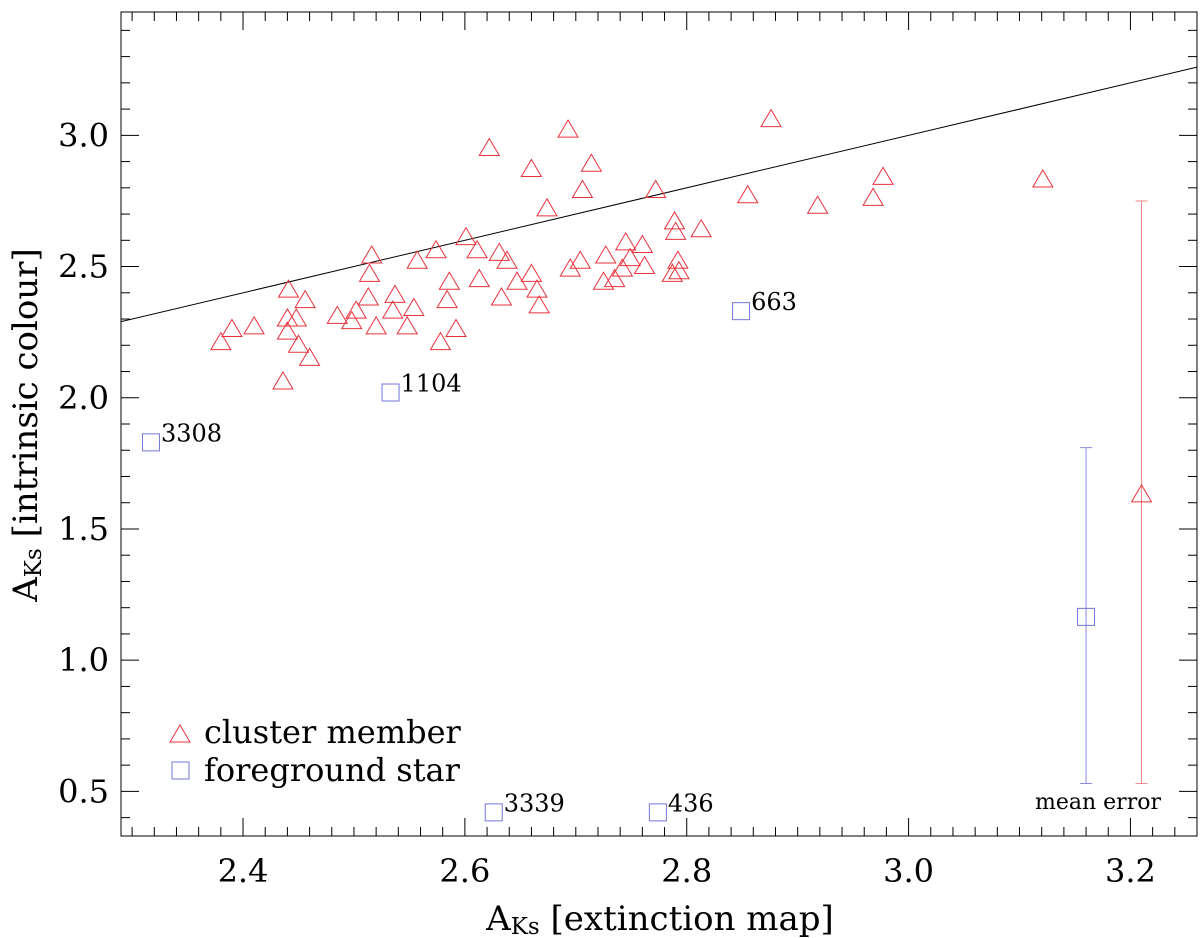 This screenshot has height=938, width=1200. What do you see at coordinates (83, 135) in the screenshot?
I see `y-tick-label: 3.0` at bounding box center [83, 135].